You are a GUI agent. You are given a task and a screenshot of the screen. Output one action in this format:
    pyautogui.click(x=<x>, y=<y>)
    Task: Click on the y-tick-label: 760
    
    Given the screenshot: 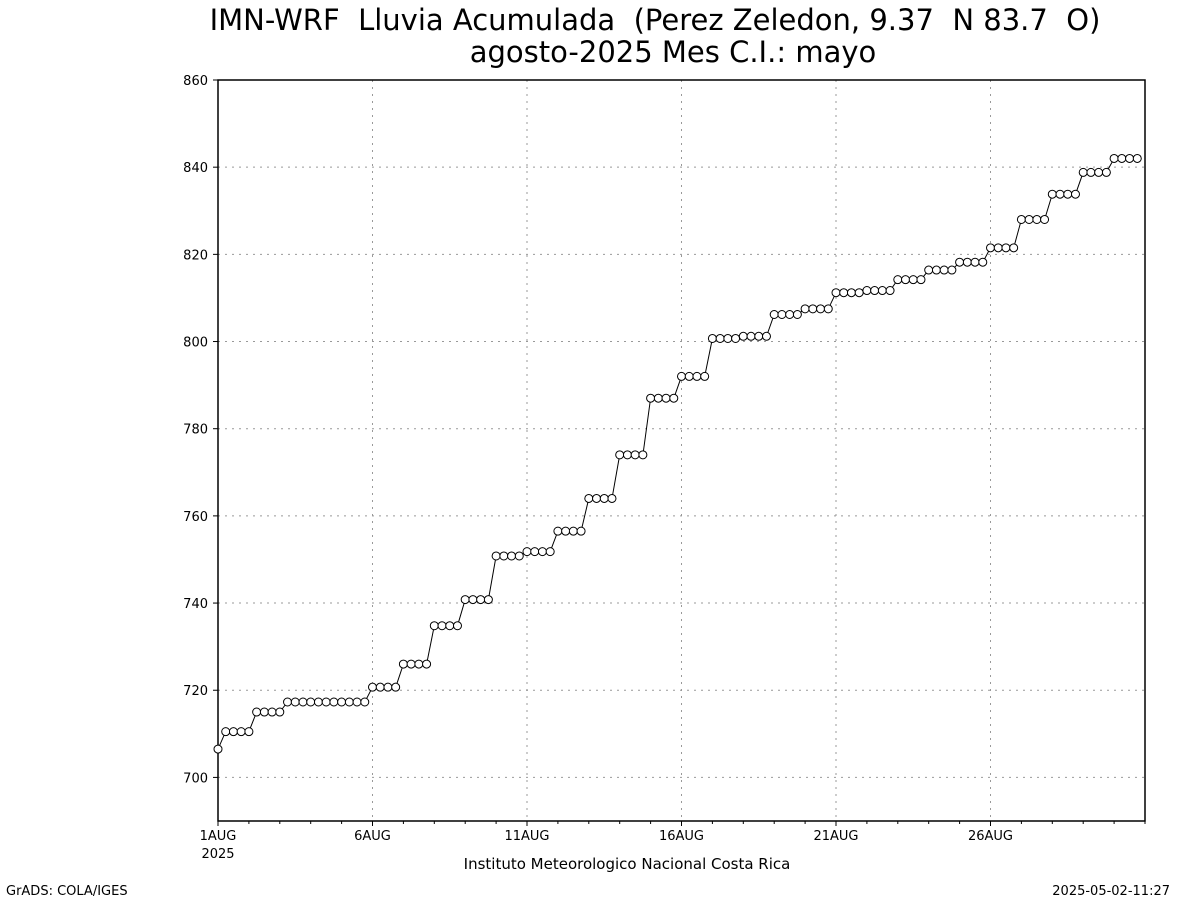 What is the action you would take?
    pyautogui.click(x=195, y=517)
    